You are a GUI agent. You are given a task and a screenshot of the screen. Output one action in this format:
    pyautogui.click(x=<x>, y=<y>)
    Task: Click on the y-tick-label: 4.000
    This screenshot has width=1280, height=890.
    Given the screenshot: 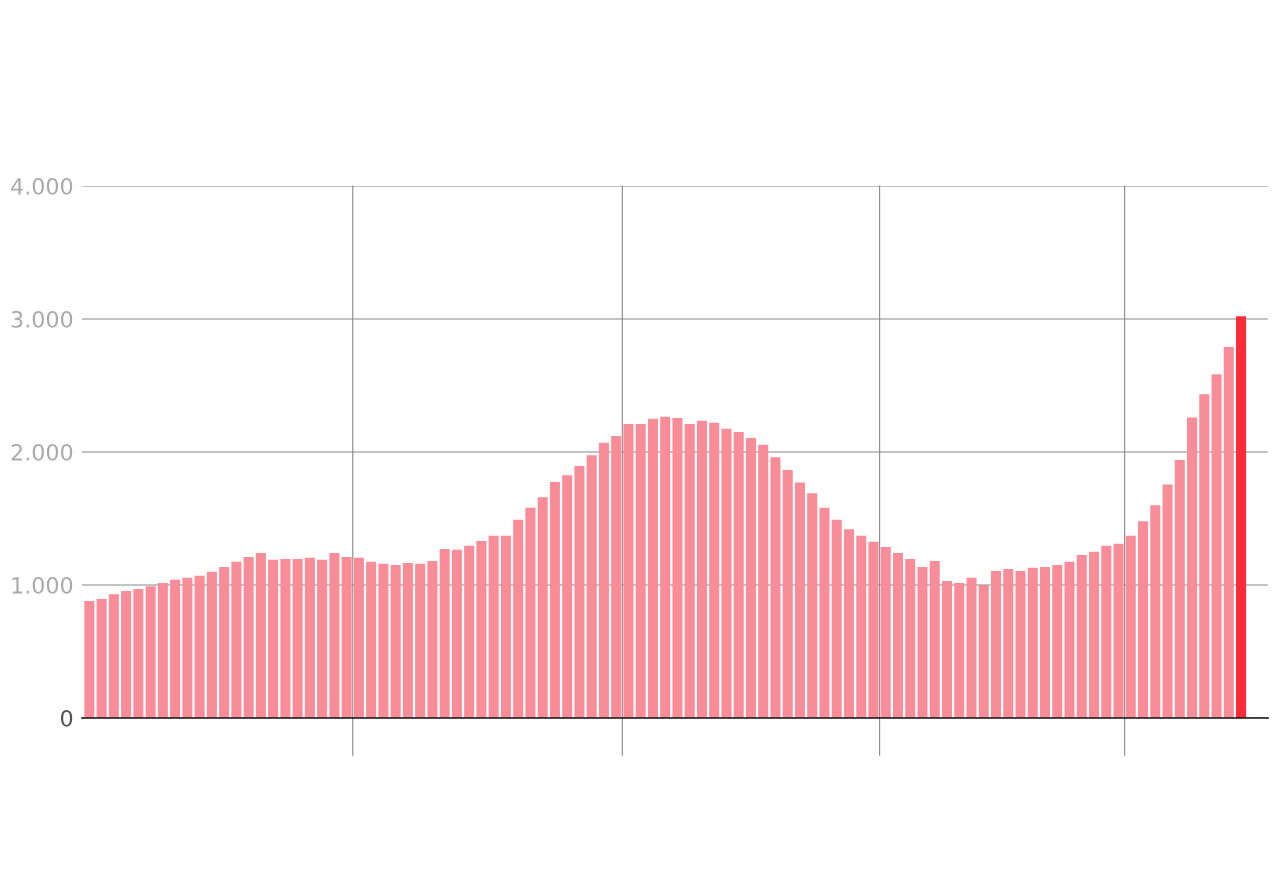 What is the action you would take?
    pyautogui.click(x=42, y=186)
    